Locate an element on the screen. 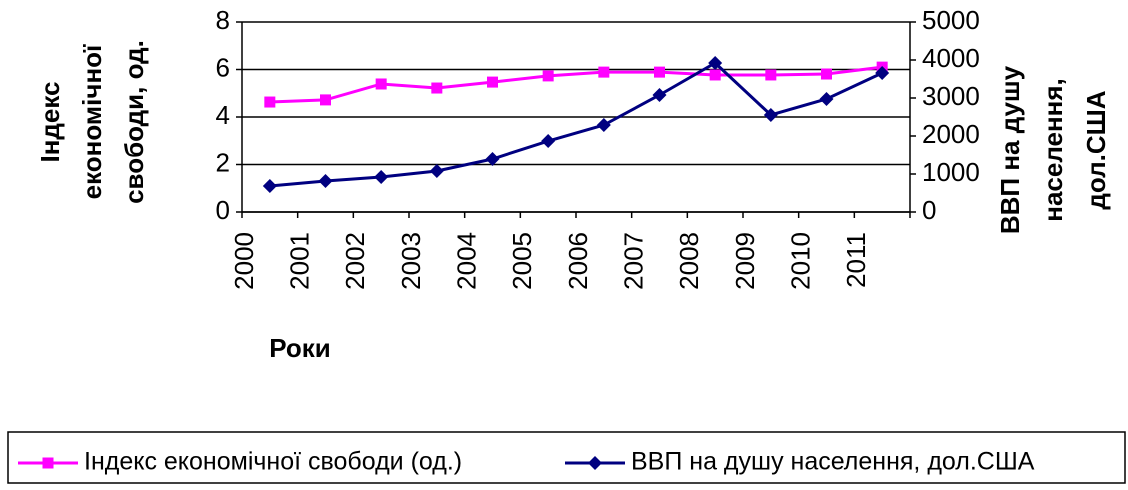  x-tick-label: 2004 is located at coordinates (467, 261).